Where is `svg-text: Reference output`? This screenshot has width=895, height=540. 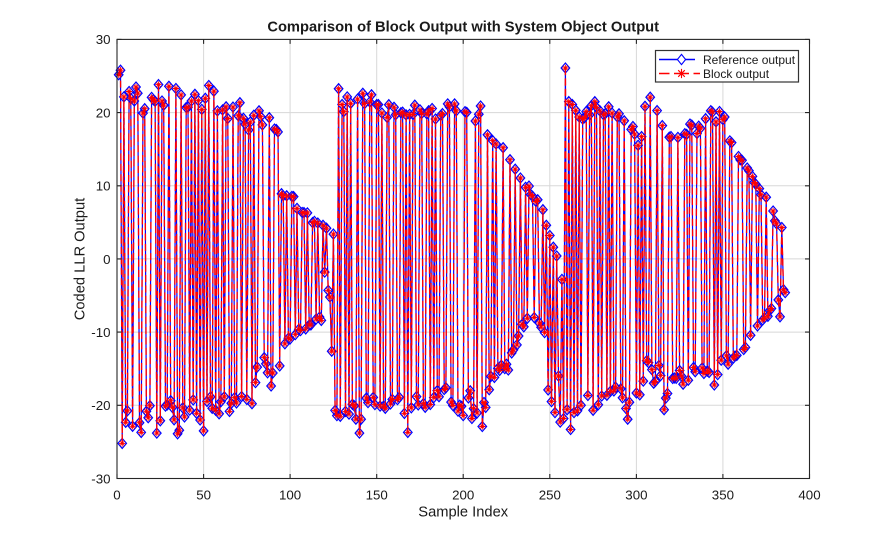 svg-text: Reference output is located at coordinates (749, 60).